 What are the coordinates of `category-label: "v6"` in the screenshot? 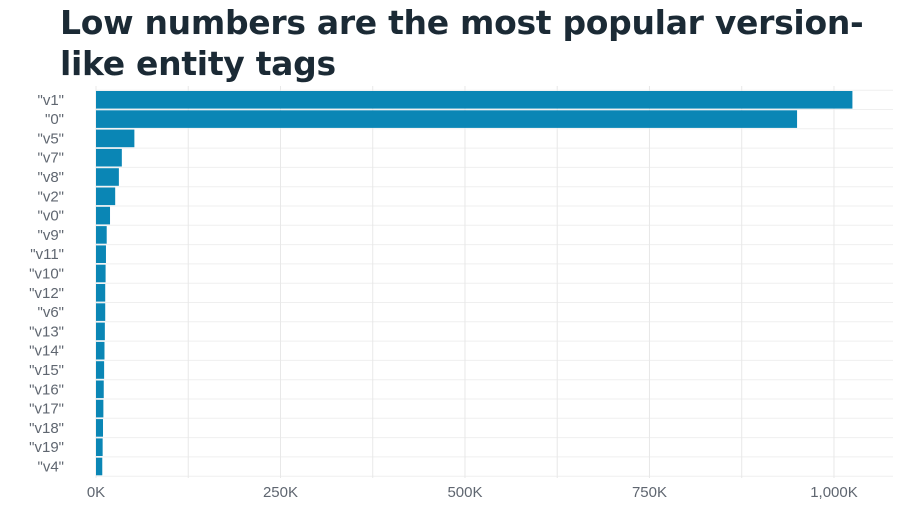 It's located at (51, 312).